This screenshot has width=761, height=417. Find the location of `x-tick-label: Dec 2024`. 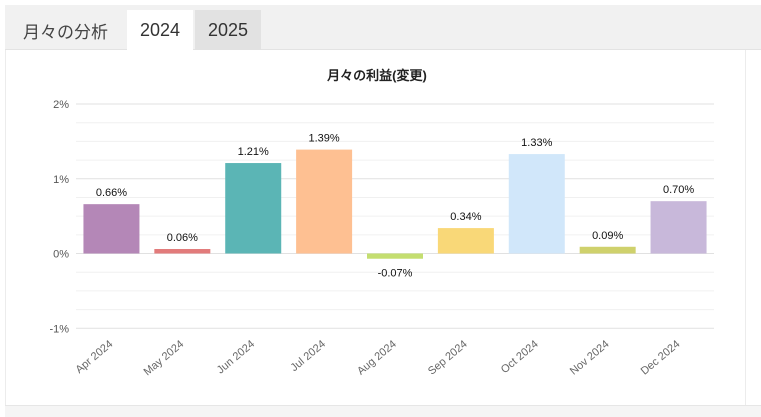

x-tick-label: Dec 2024 is located at coordinates (661, 357).